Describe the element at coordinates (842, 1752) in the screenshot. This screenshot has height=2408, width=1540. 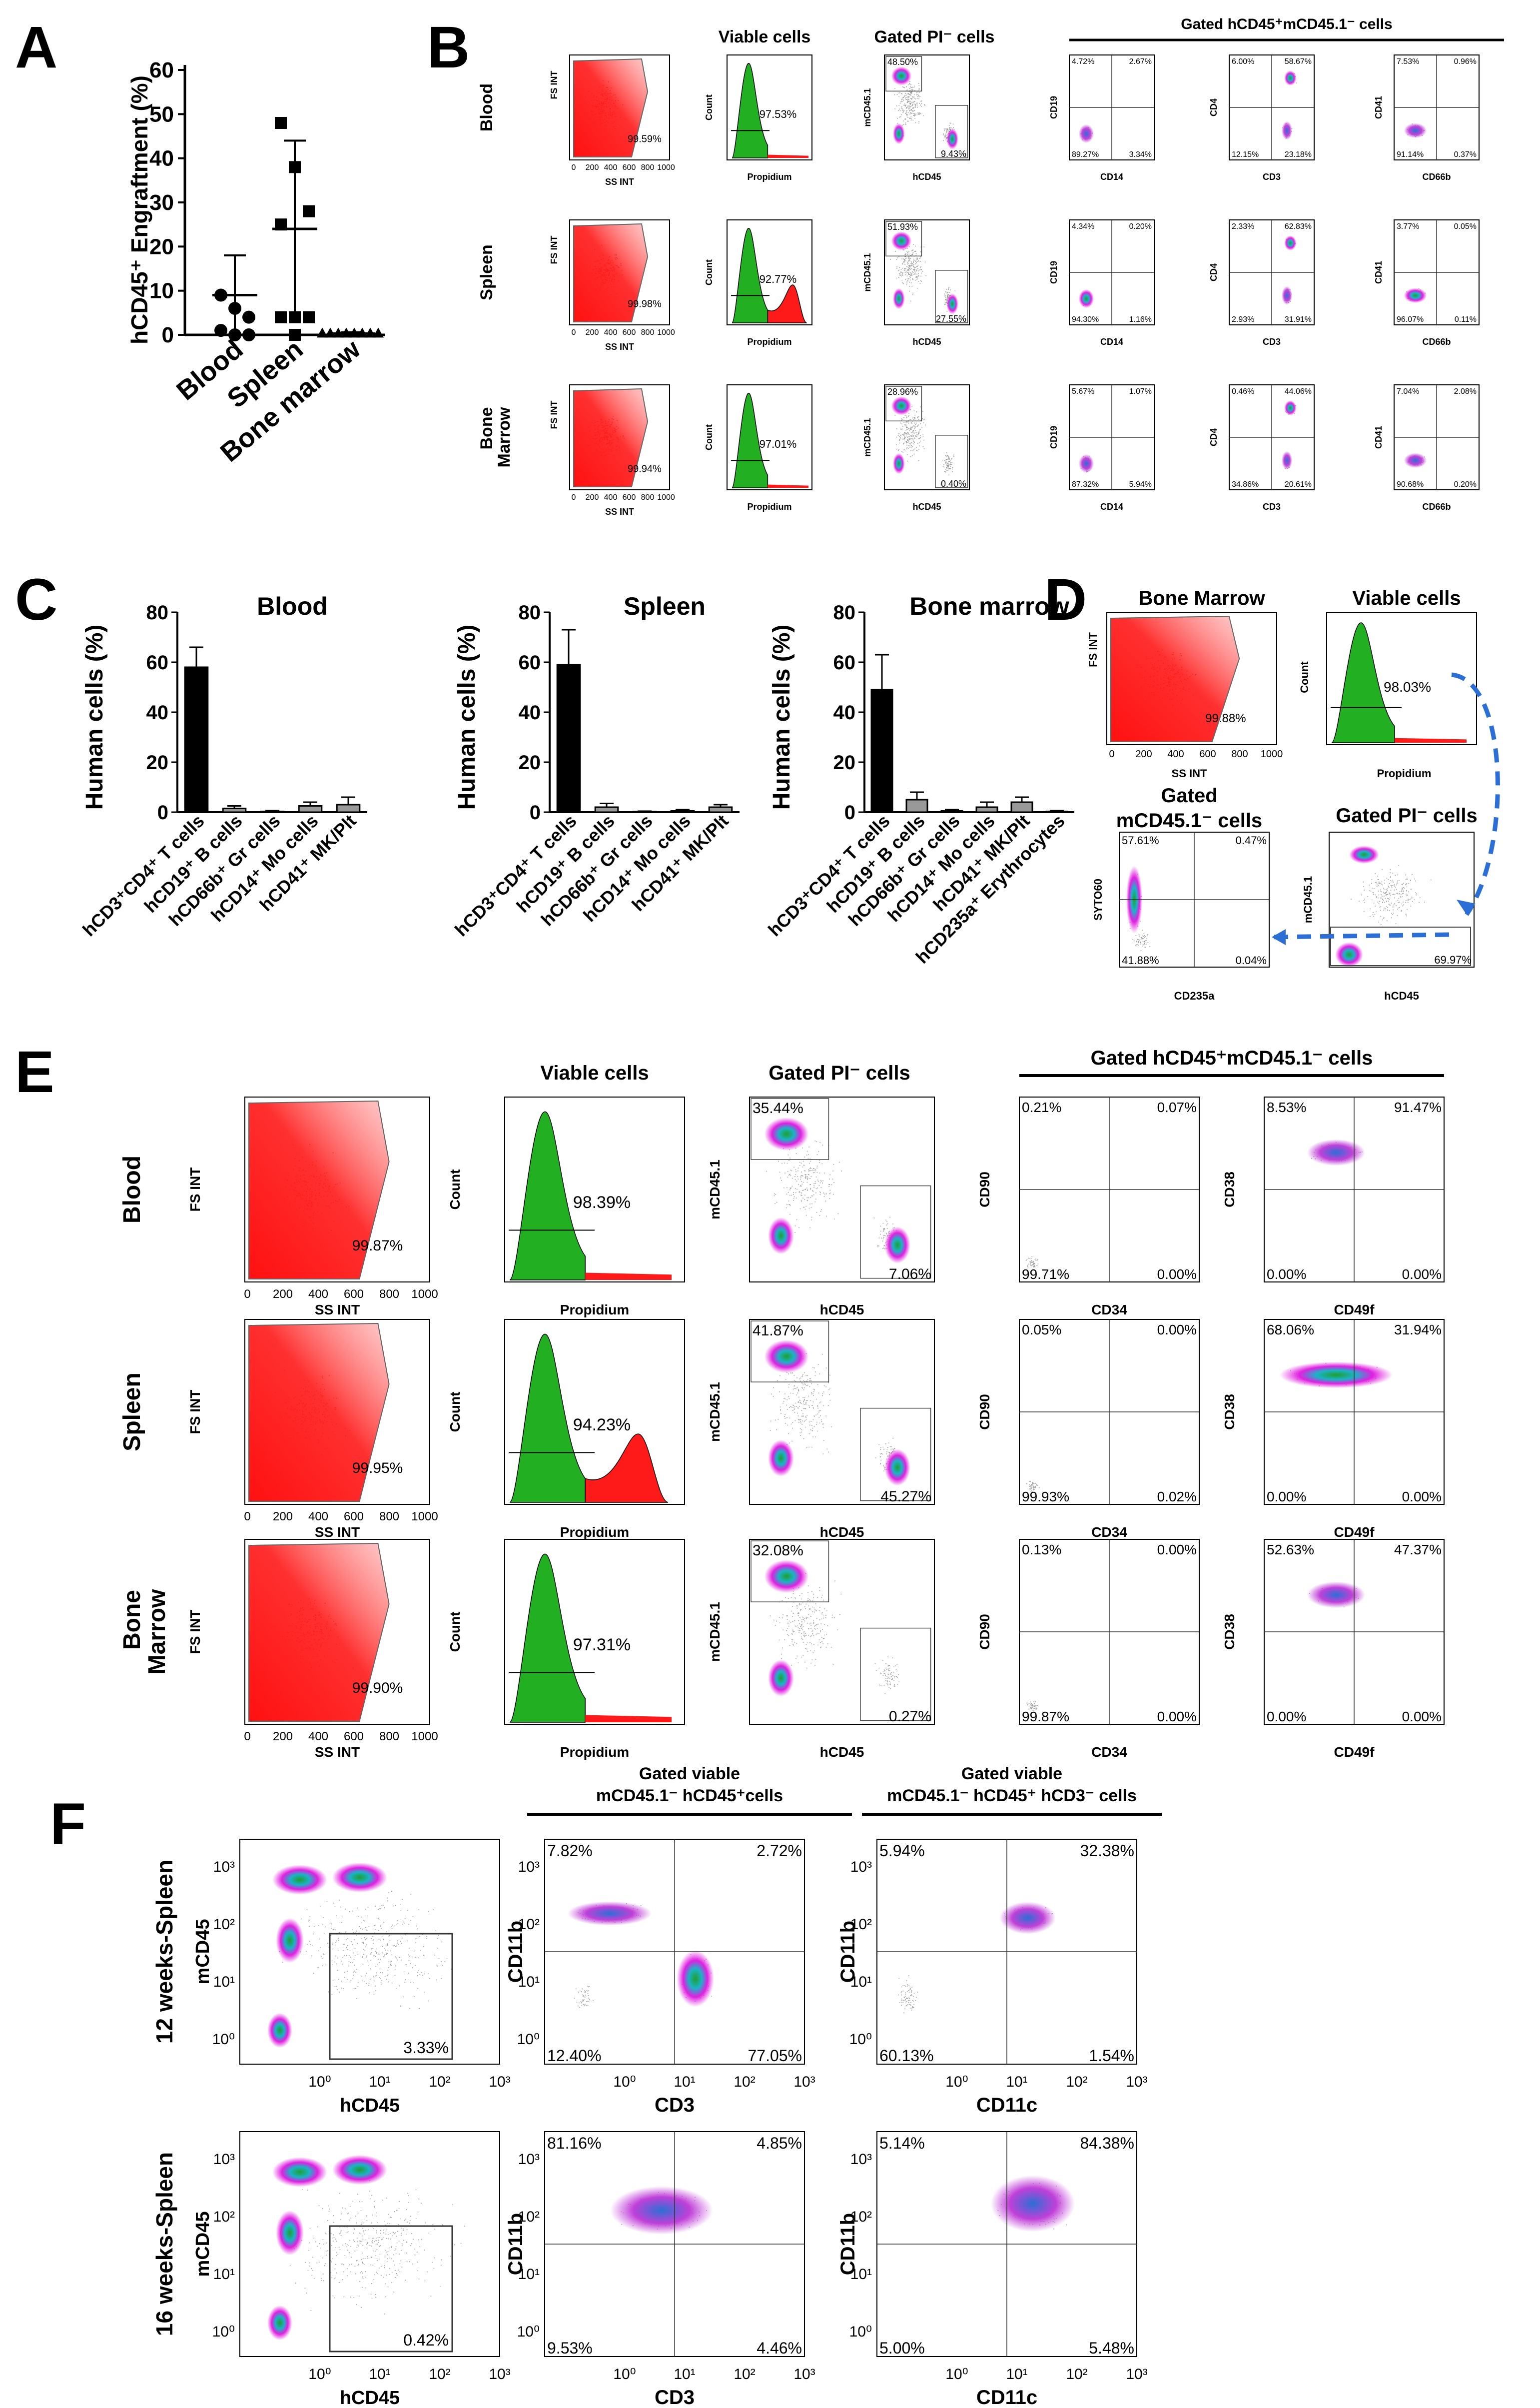
I see `panel-e-hcd45-axis: hCD45` at that location.